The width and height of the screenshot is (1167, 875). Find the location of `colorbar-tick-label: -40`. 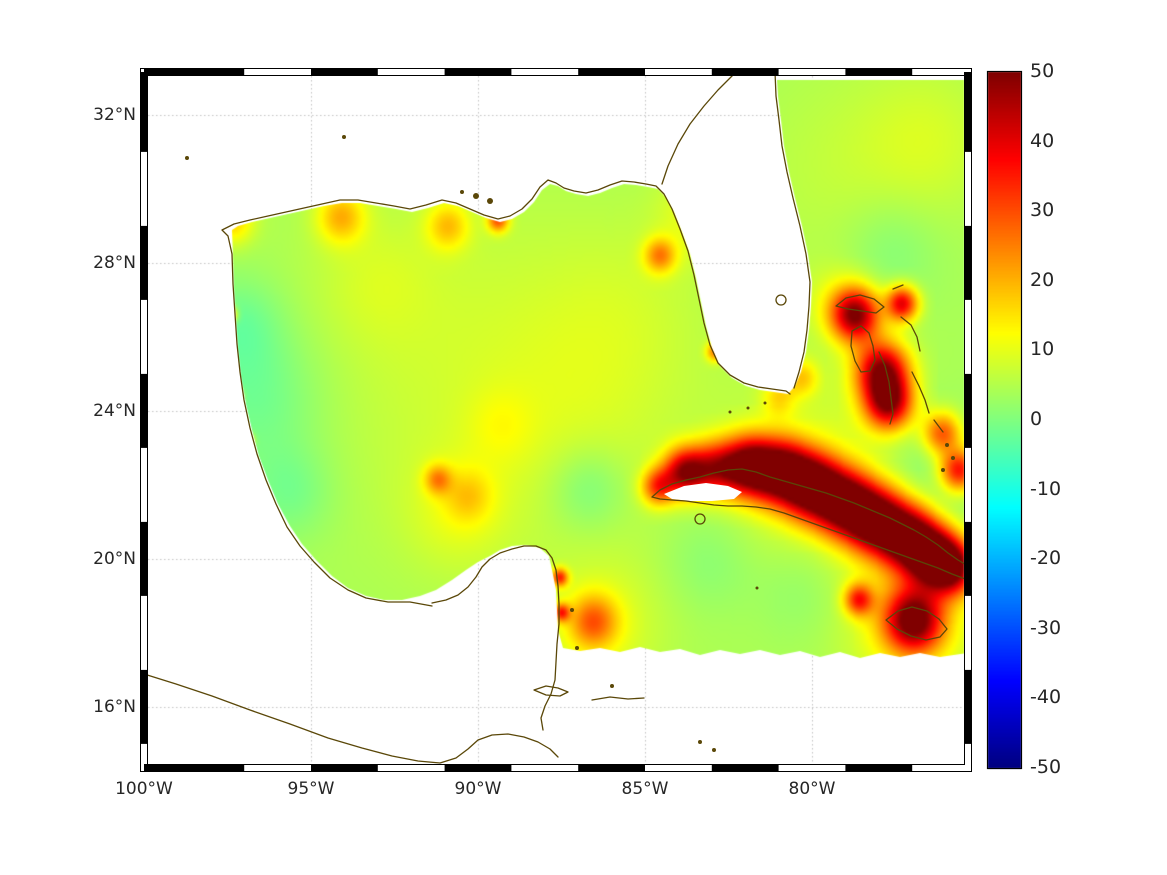

colorbar-tick-label: -40 is located at coordinates (1046, 697).